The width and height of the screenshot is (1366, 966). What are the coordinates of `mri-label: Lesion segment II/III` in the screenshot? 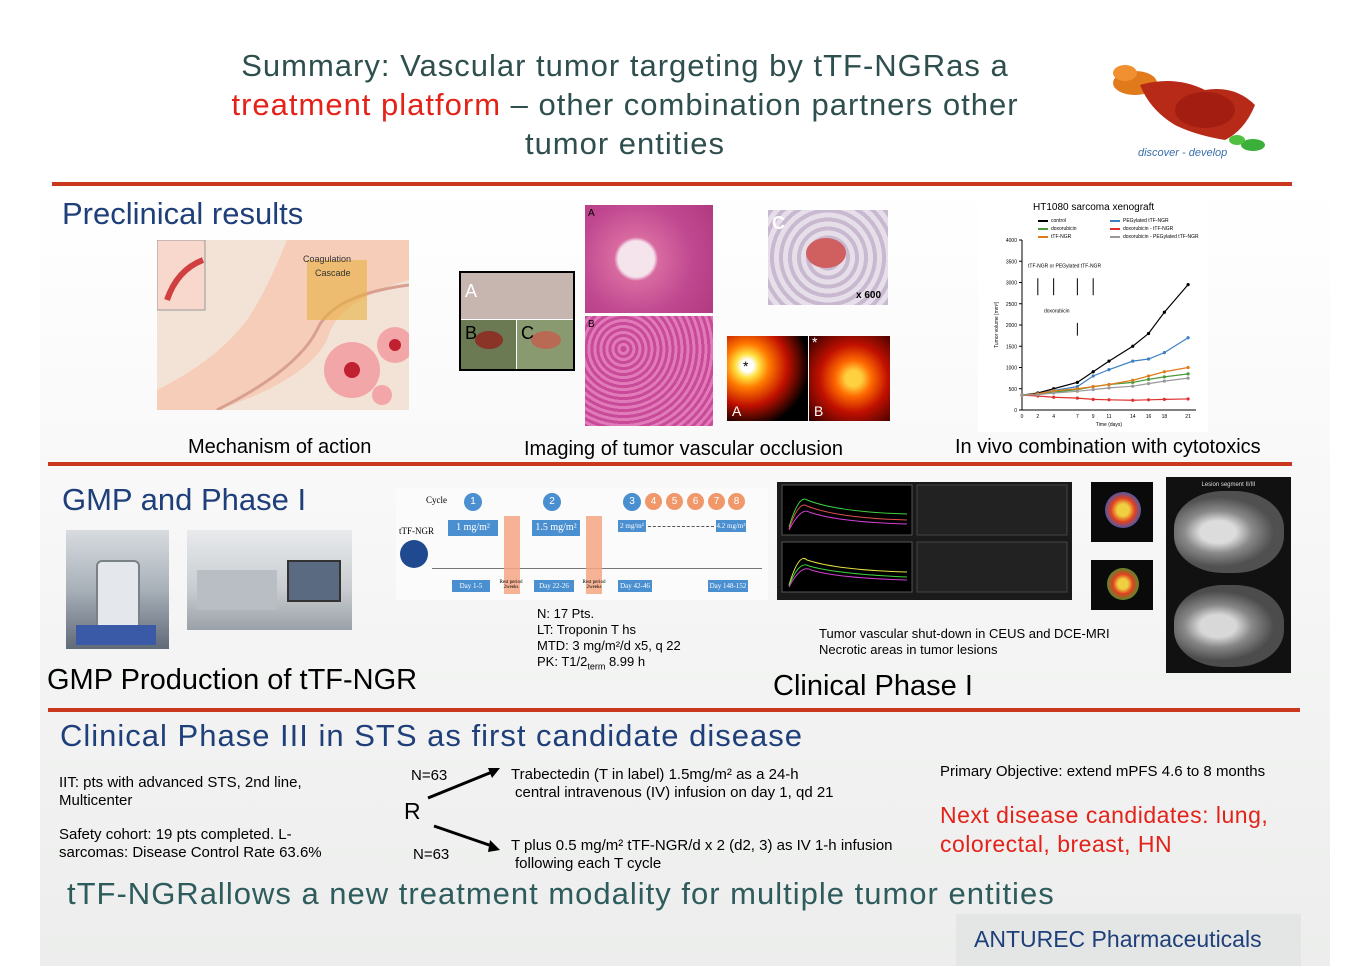 It's located at (1228, 485).